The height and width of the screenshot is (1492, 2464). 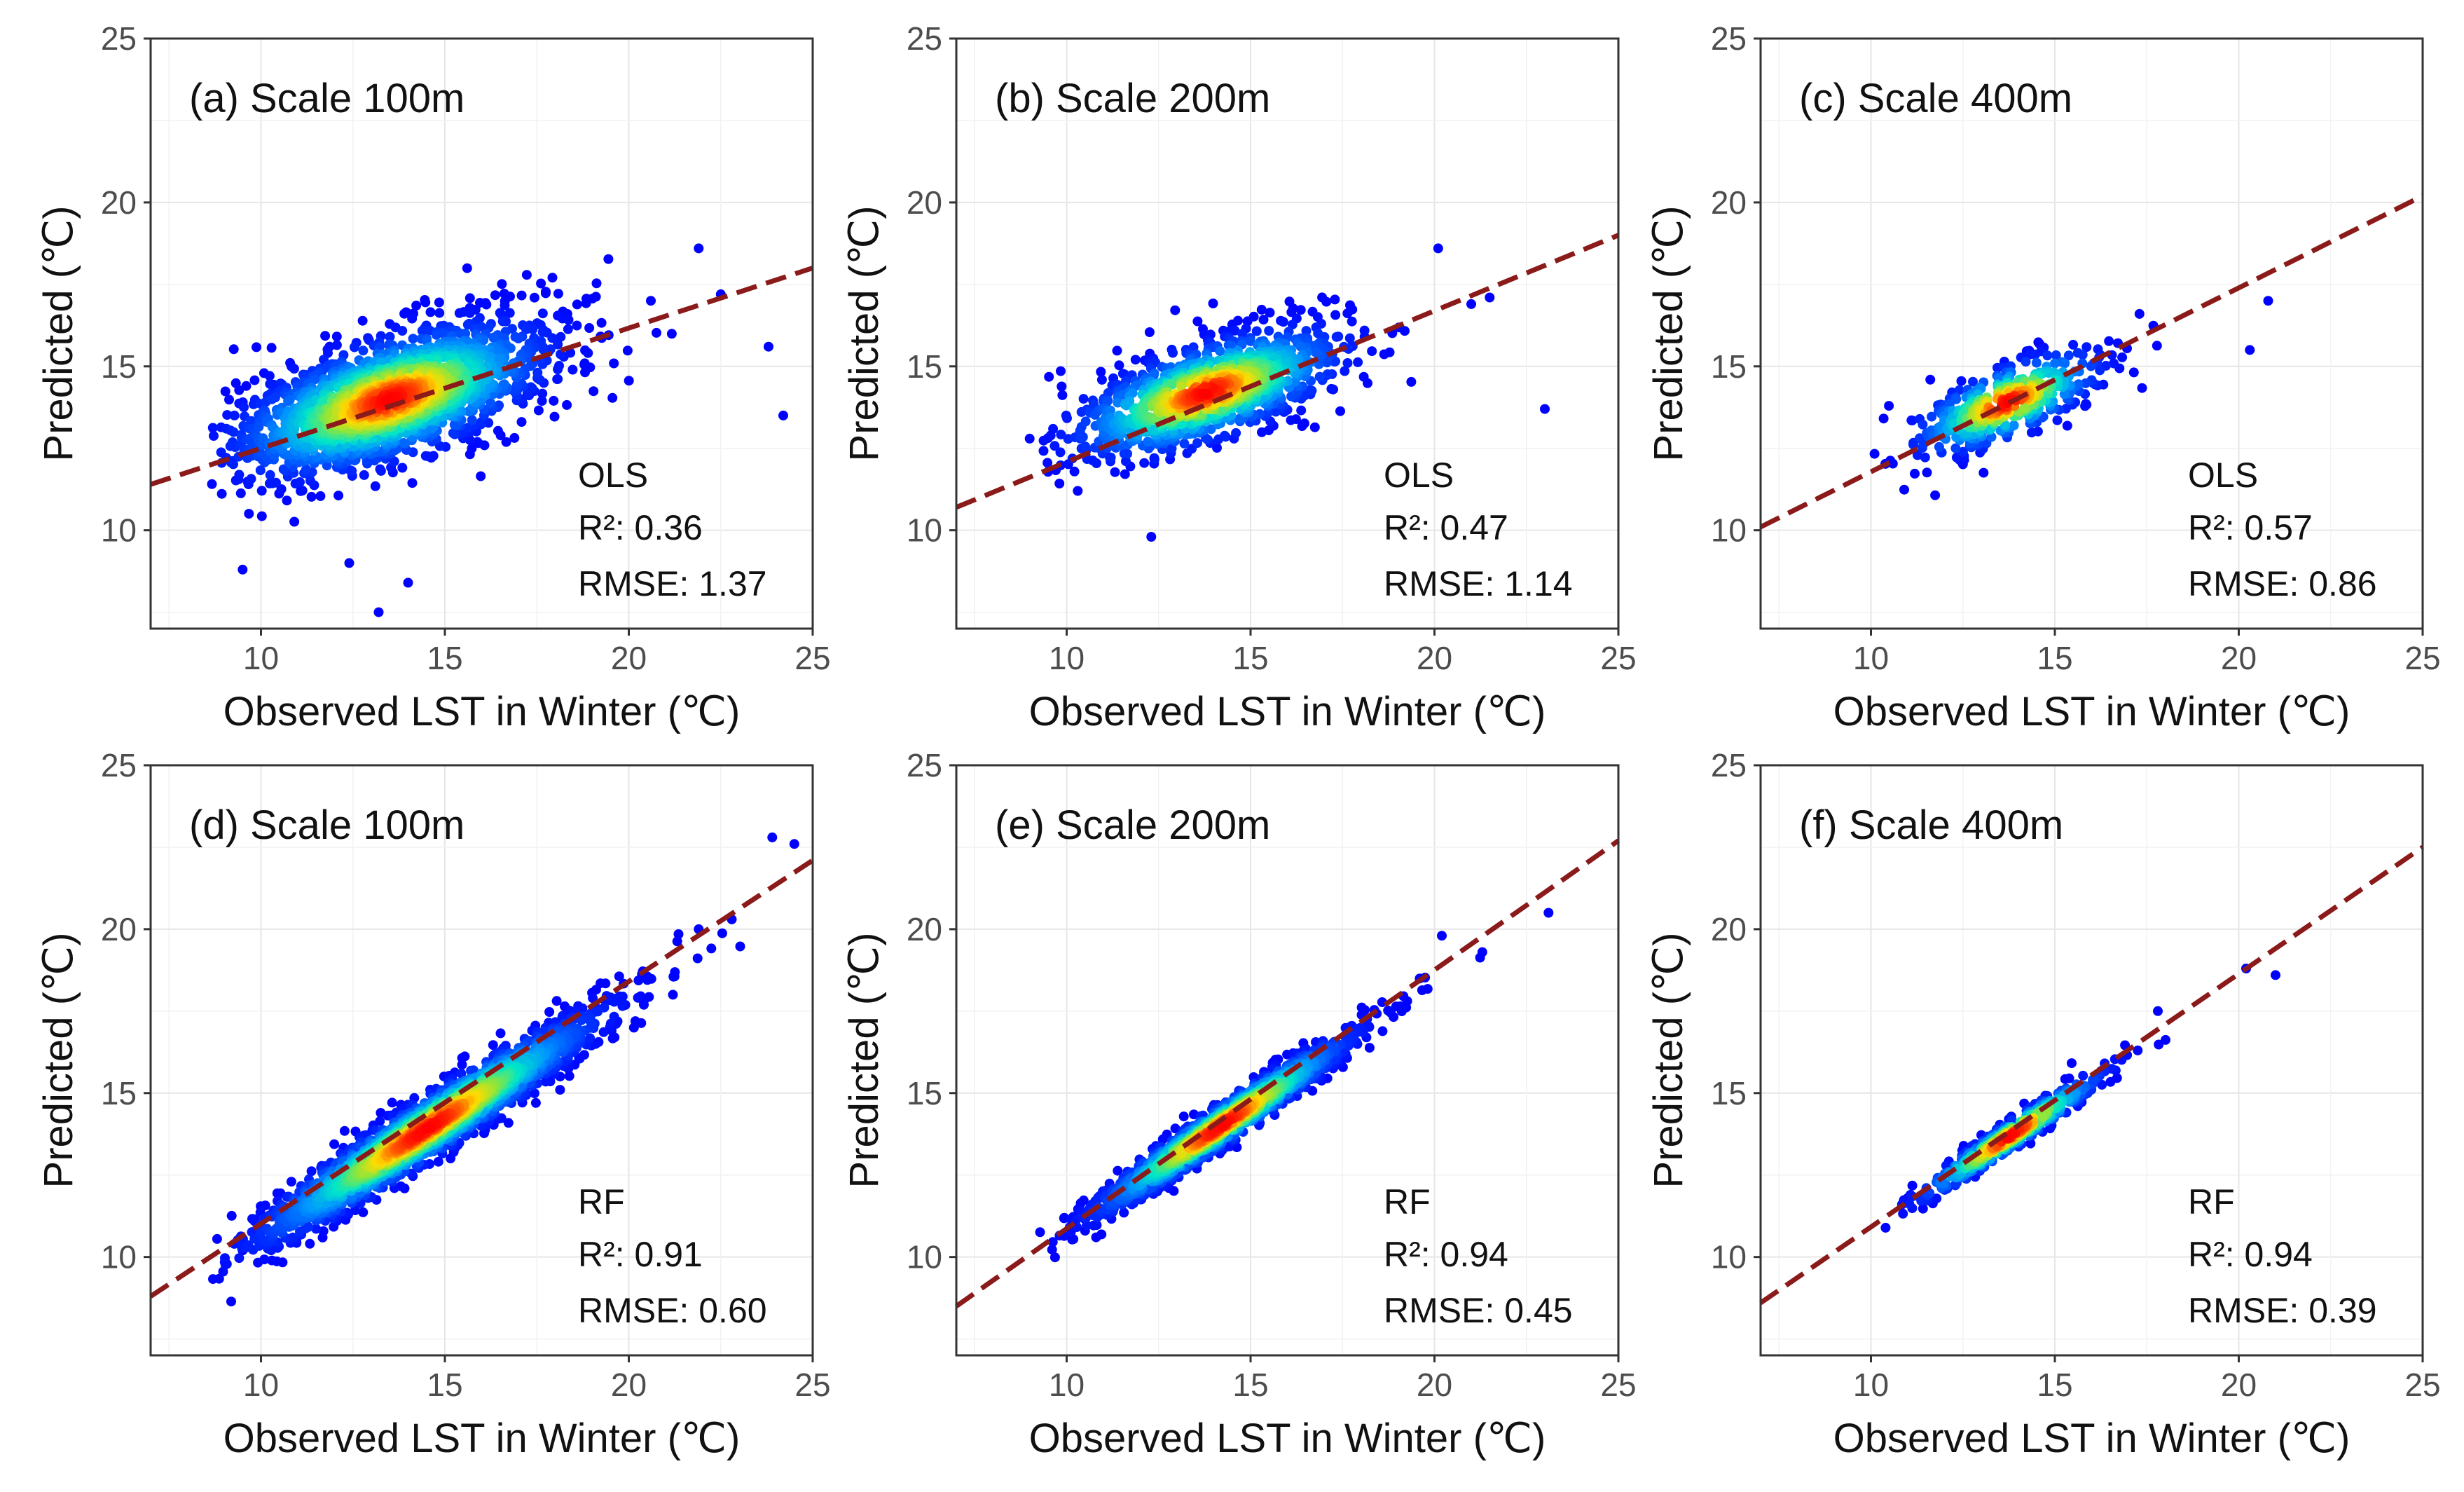 I want to click on r2-label: R²: 0.47, so click(x=1446, y=527).